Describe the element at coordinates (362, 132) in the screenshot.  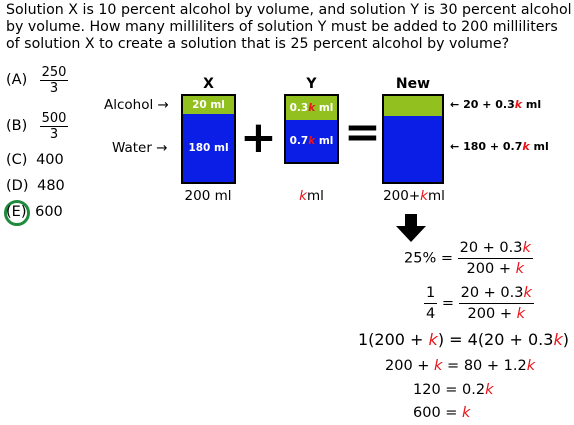
I see `equals-sign: =` at that location.